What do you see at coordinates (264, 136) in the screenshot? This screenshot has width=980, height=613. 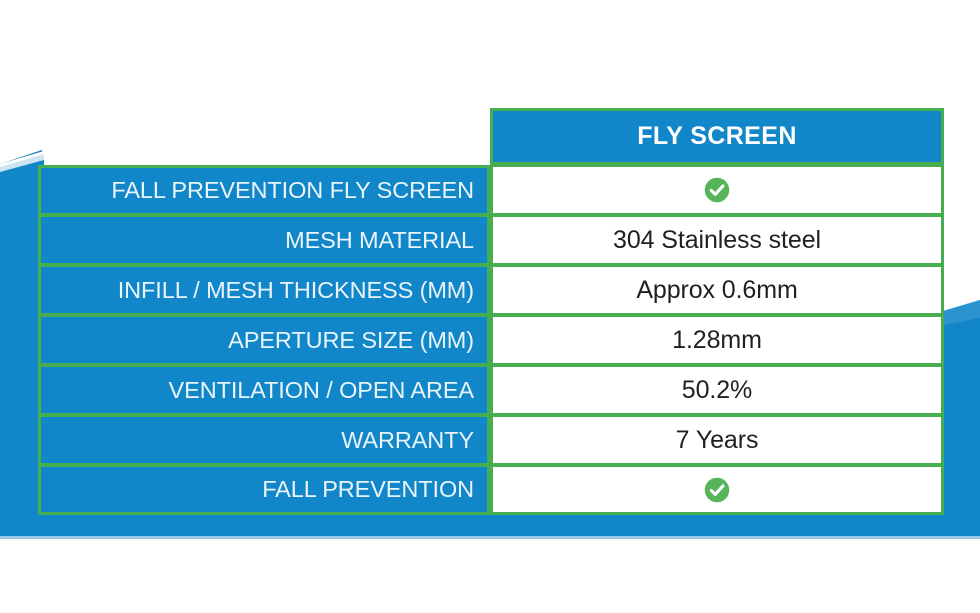 I see `header-spacer-cell` at bounding box center [264, 136].